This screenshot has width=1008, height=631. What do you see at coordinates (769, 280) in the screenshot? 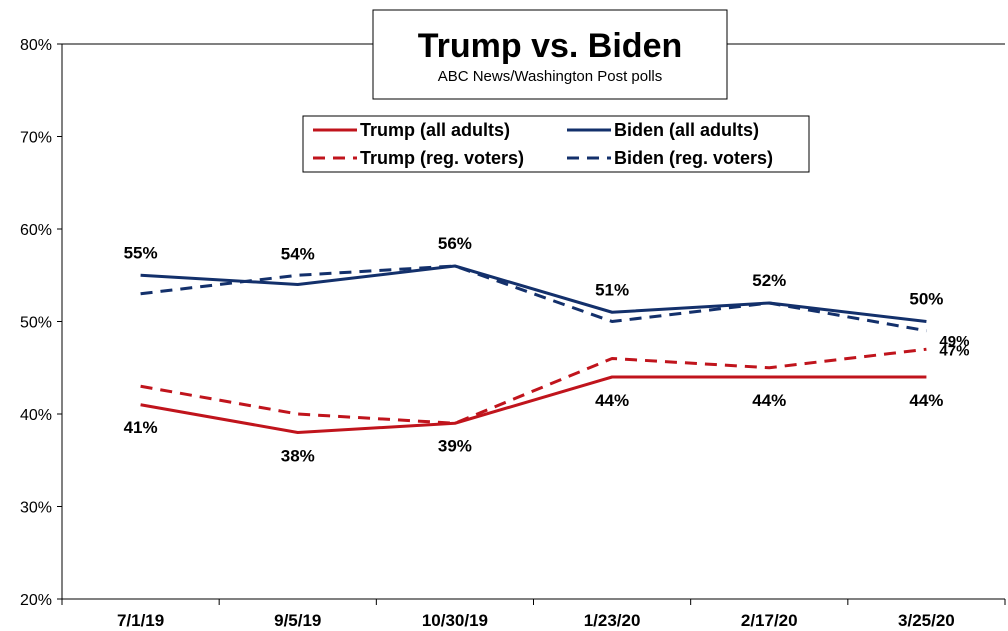
I see `data-label: 52%` at bounding box center [769, 280].